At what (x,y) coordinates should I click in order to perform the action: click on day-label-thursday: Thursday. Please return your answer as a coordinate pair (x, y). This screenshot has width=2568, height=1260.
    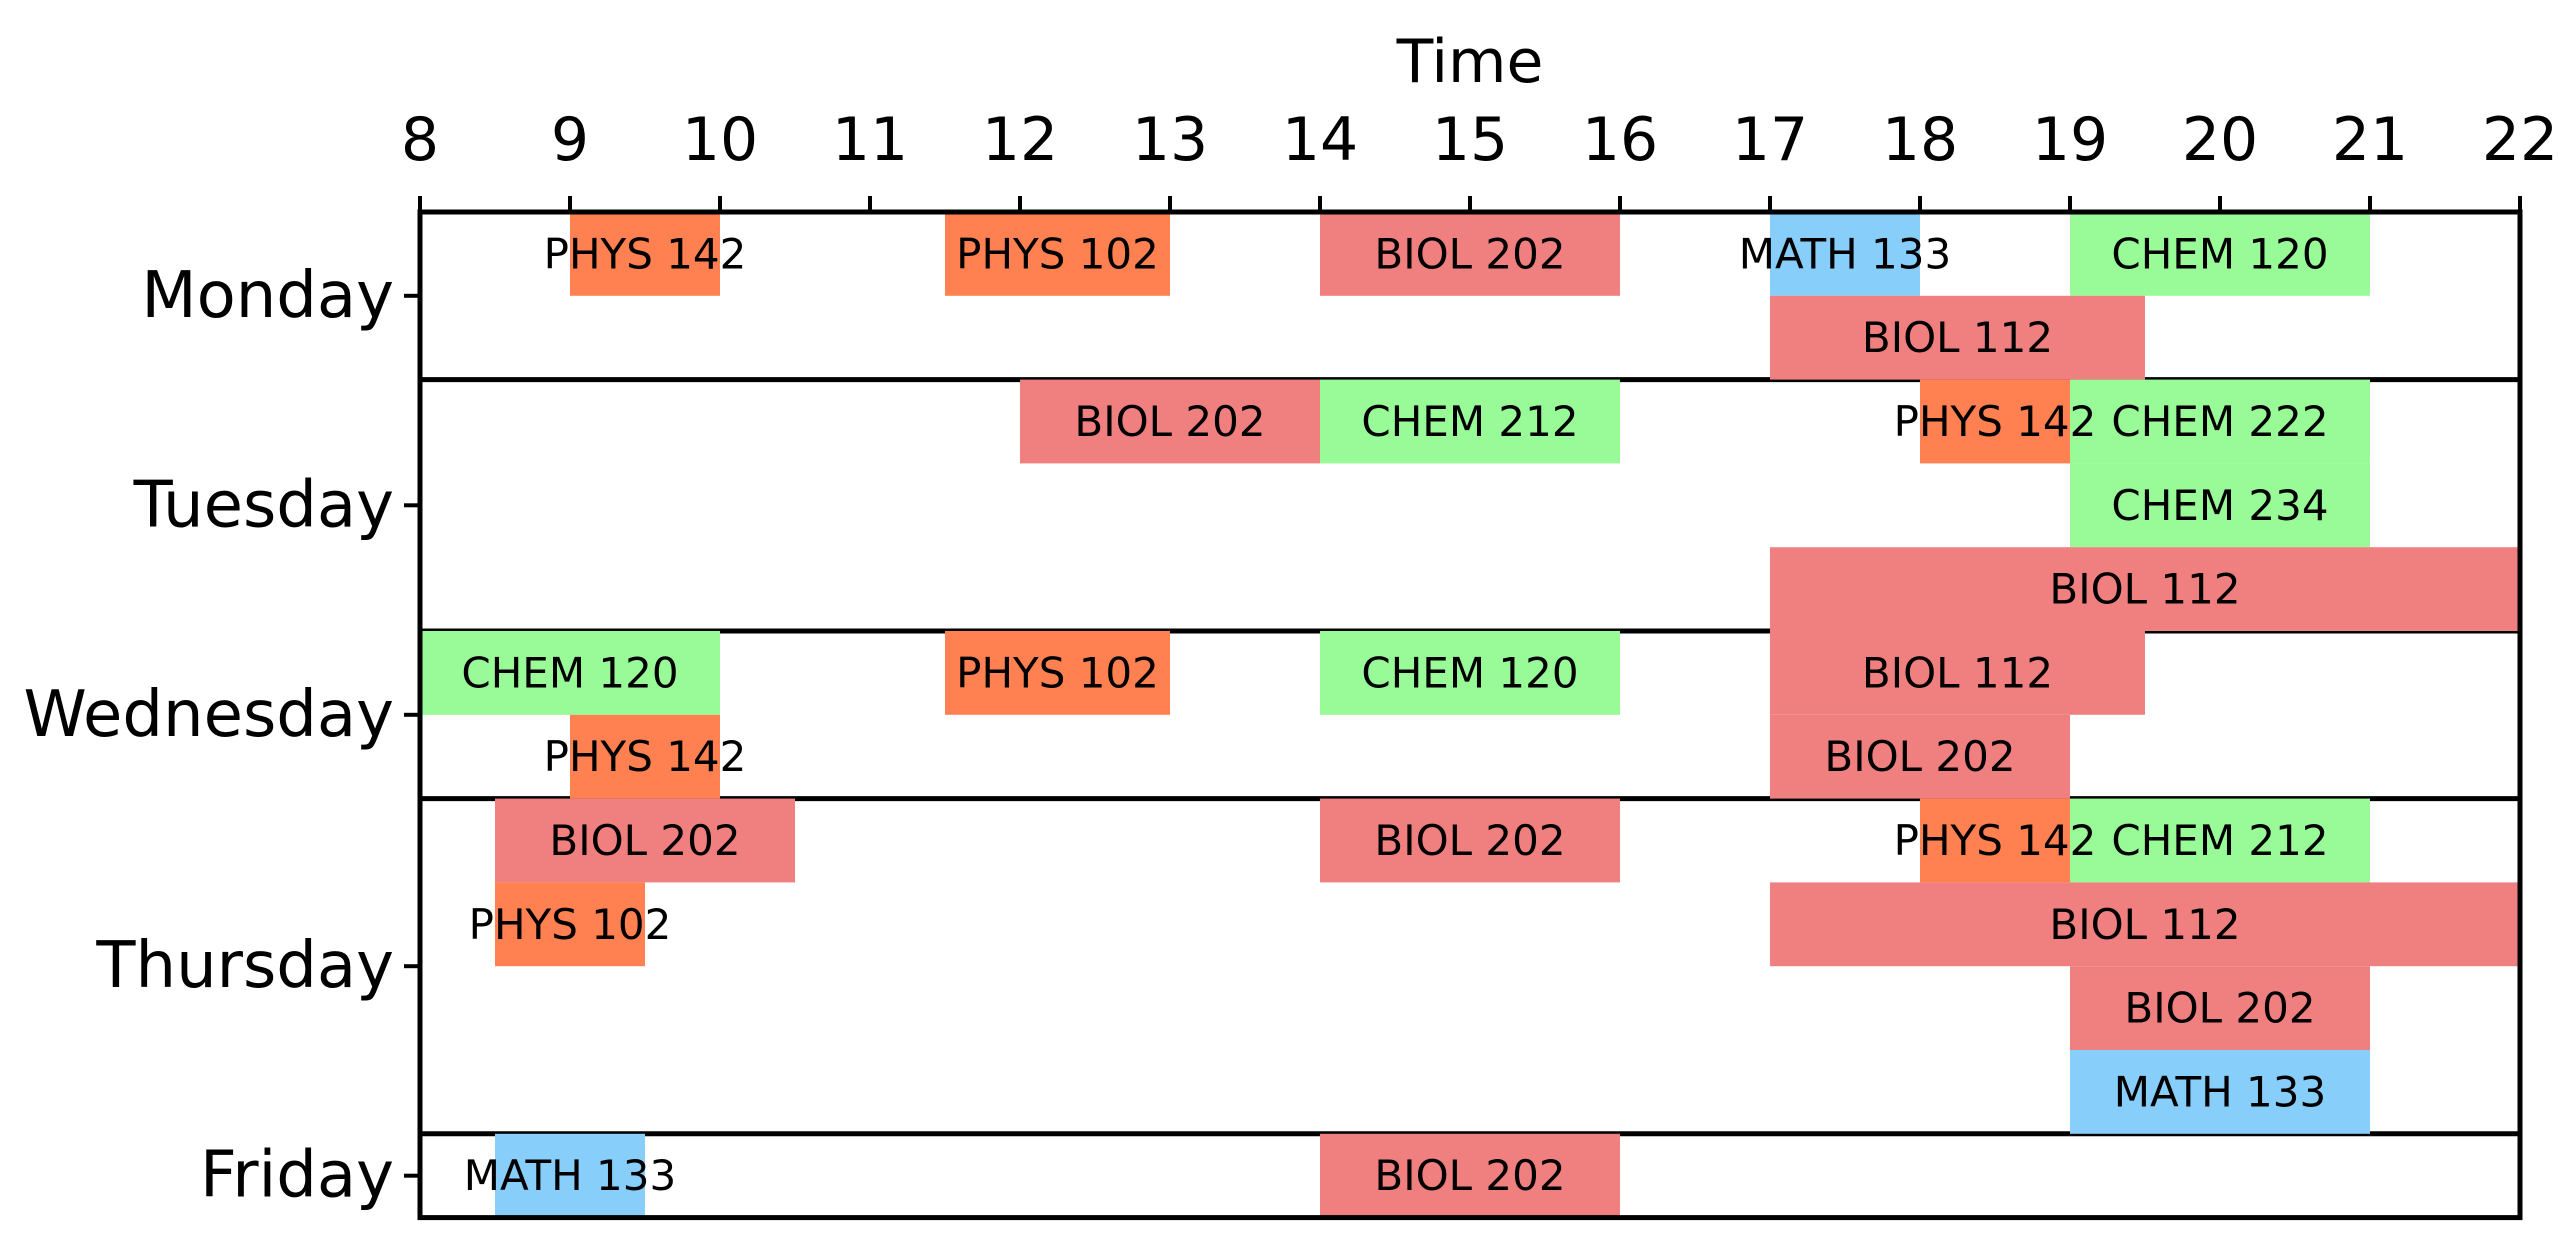
    Looking at the image, I should click on (244, 966).